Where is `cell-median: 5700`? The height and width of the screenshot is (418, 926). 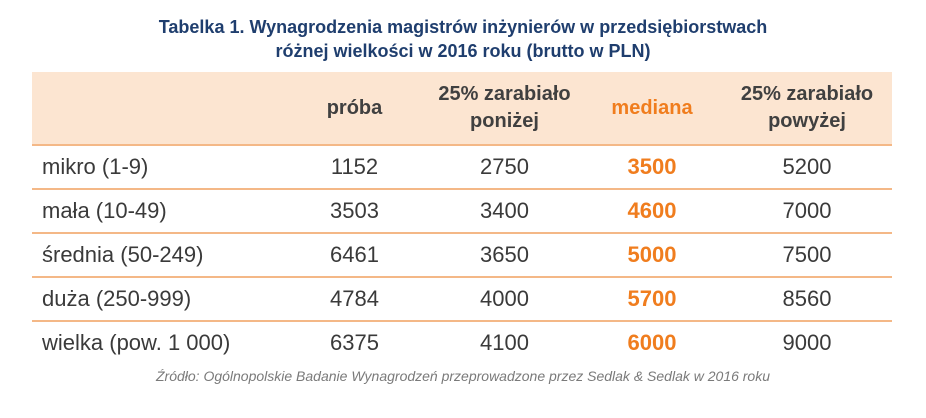
cell-median: 5700 is located at coordinates (652, 298).